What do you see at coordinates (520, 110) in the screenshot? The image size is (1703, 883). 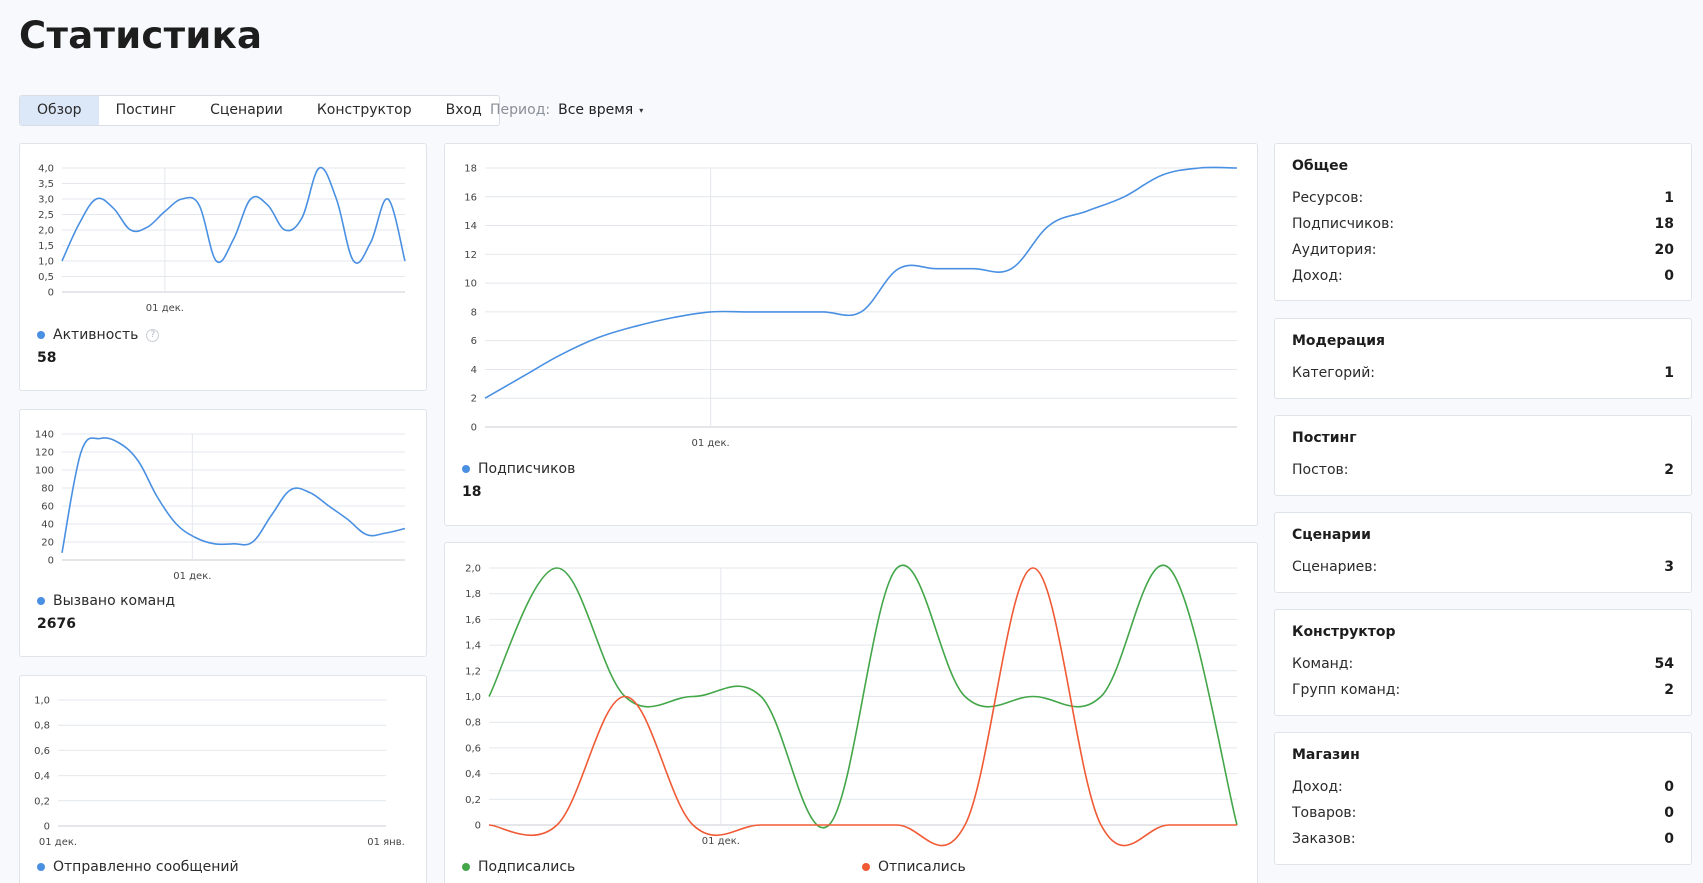 I see `period-label: Период:` at bounding box center [520, 110].